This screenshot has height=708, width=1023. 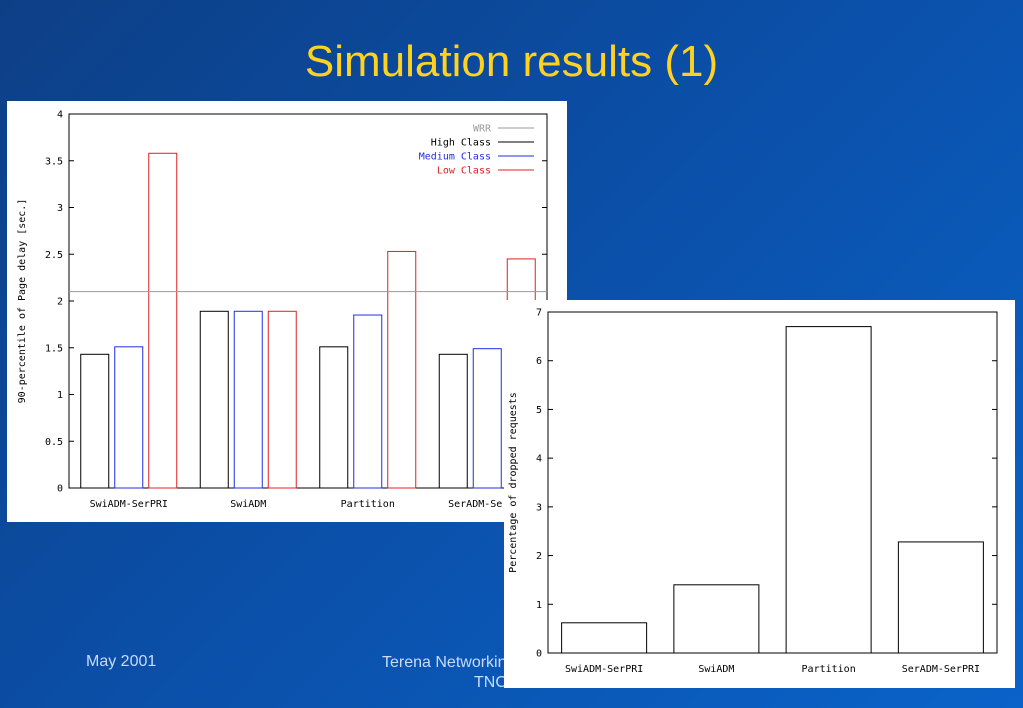 I want to click on y-tick-label: 3.5, so click(x=54, y=161).